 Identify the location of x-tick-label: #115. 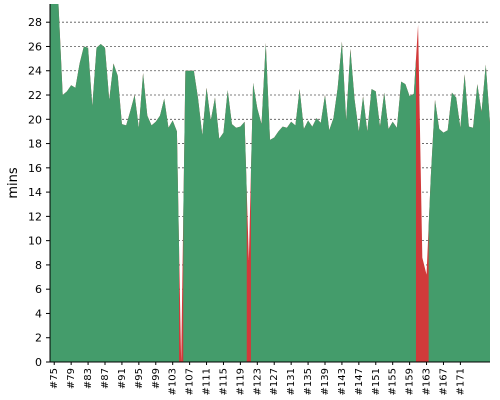
(223, 381).